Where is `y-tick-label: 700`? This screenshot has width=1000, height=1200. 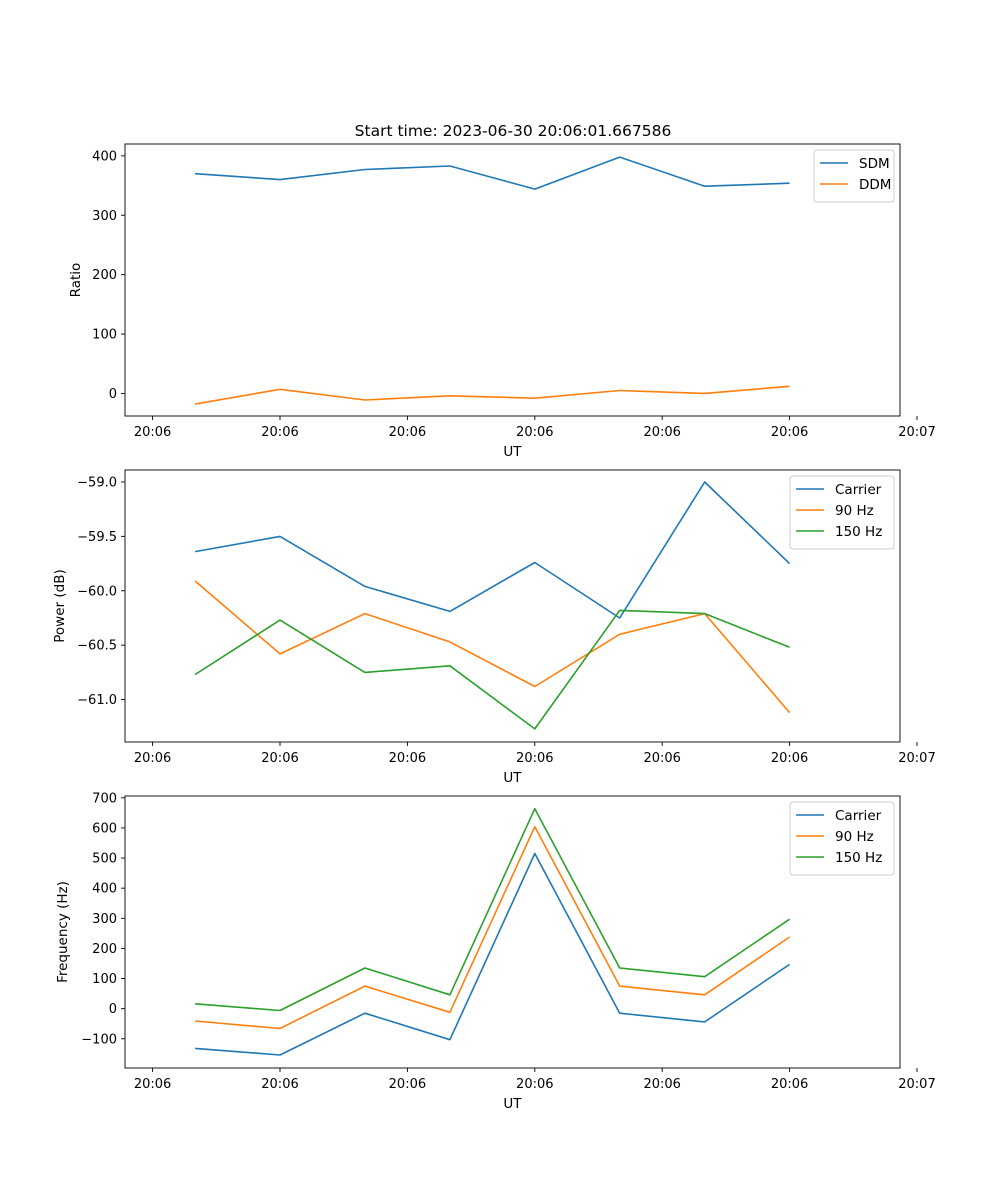 y-tick-label: 700 is located at coordinates (104, 798).